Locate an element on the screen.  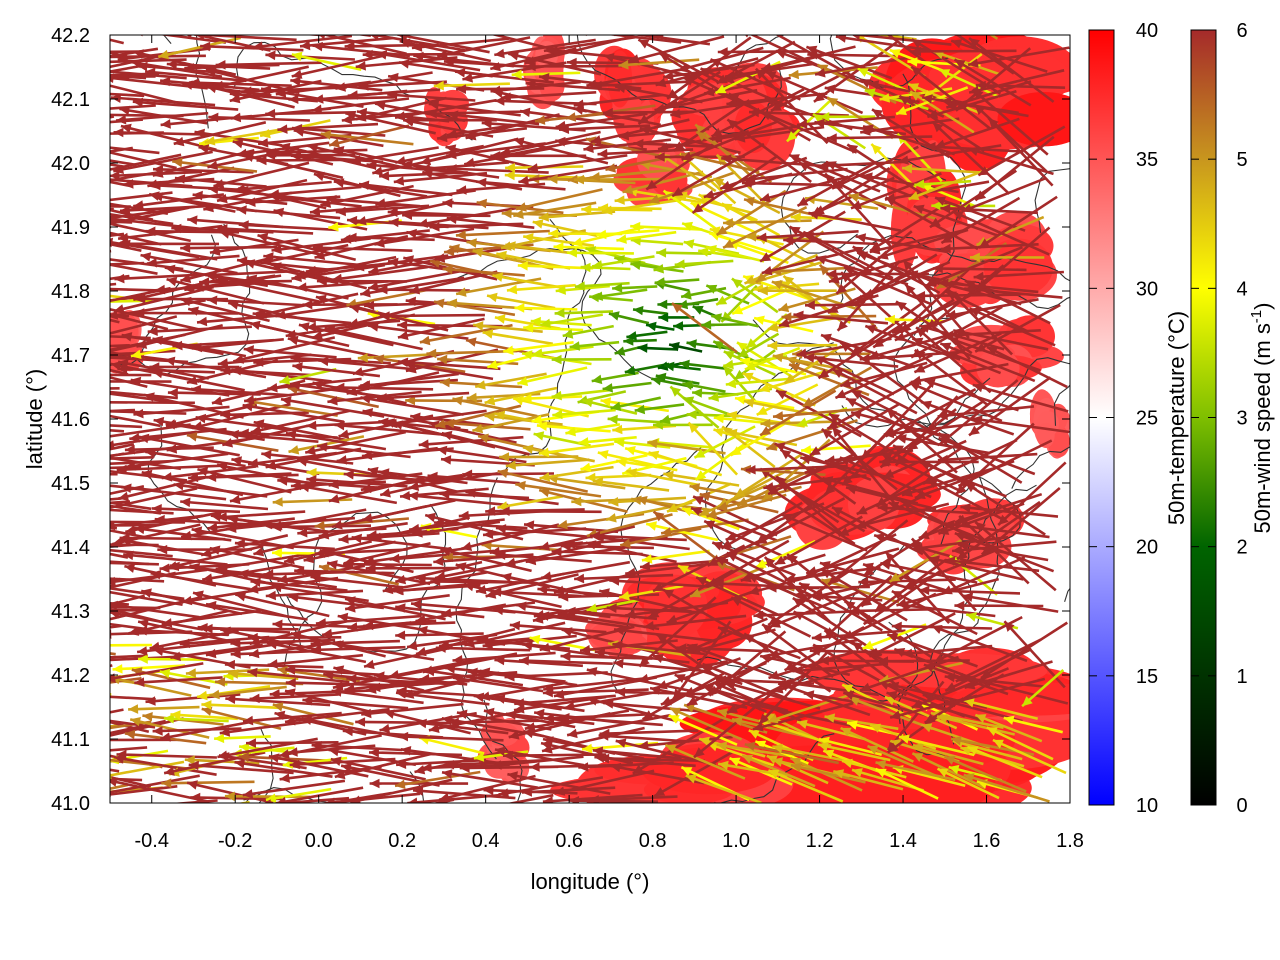
colorbar-tick-label: 10 is located at coordinates (1147, 806).